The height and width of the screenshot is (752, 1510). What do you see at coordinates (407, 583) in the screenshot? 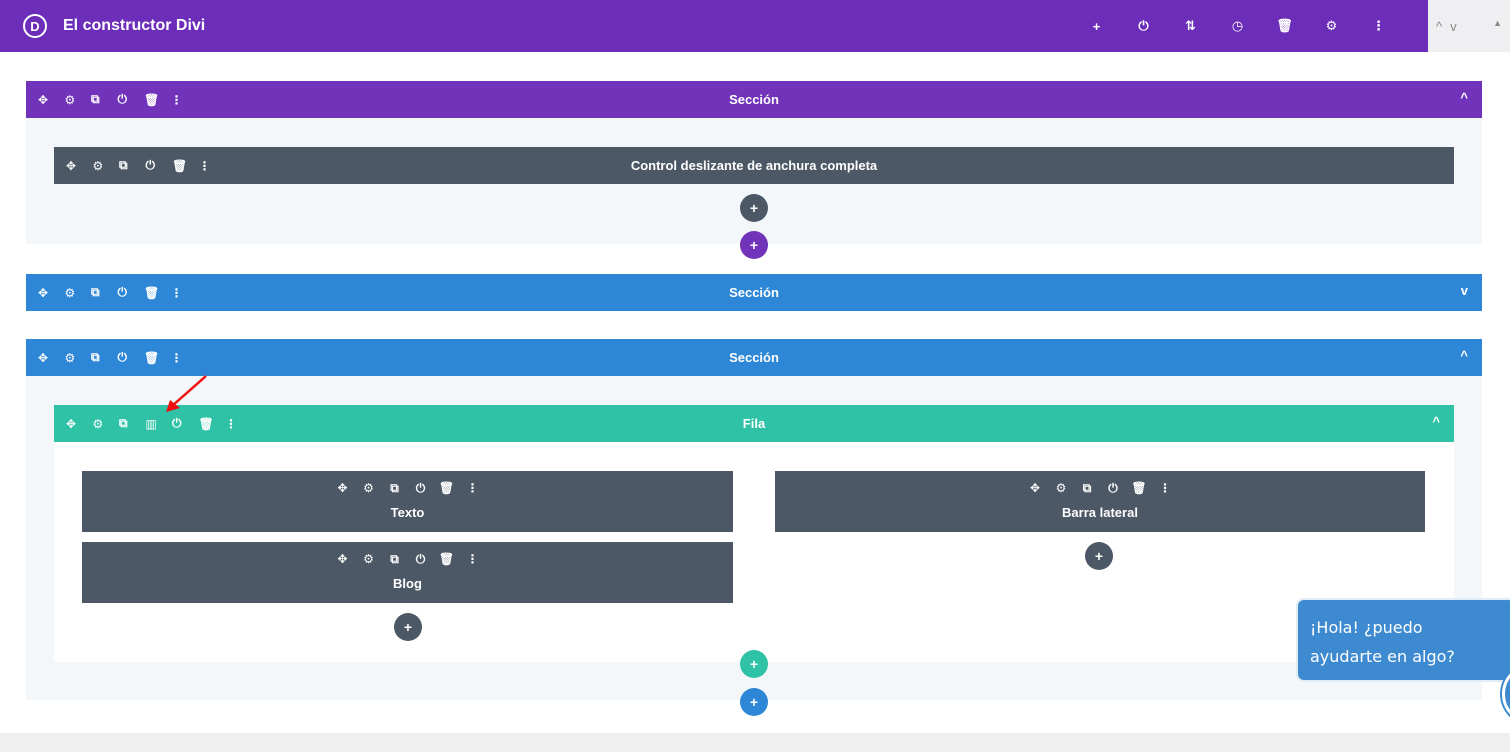
I see `module-title: Blog` at bounding box center [407, 583].